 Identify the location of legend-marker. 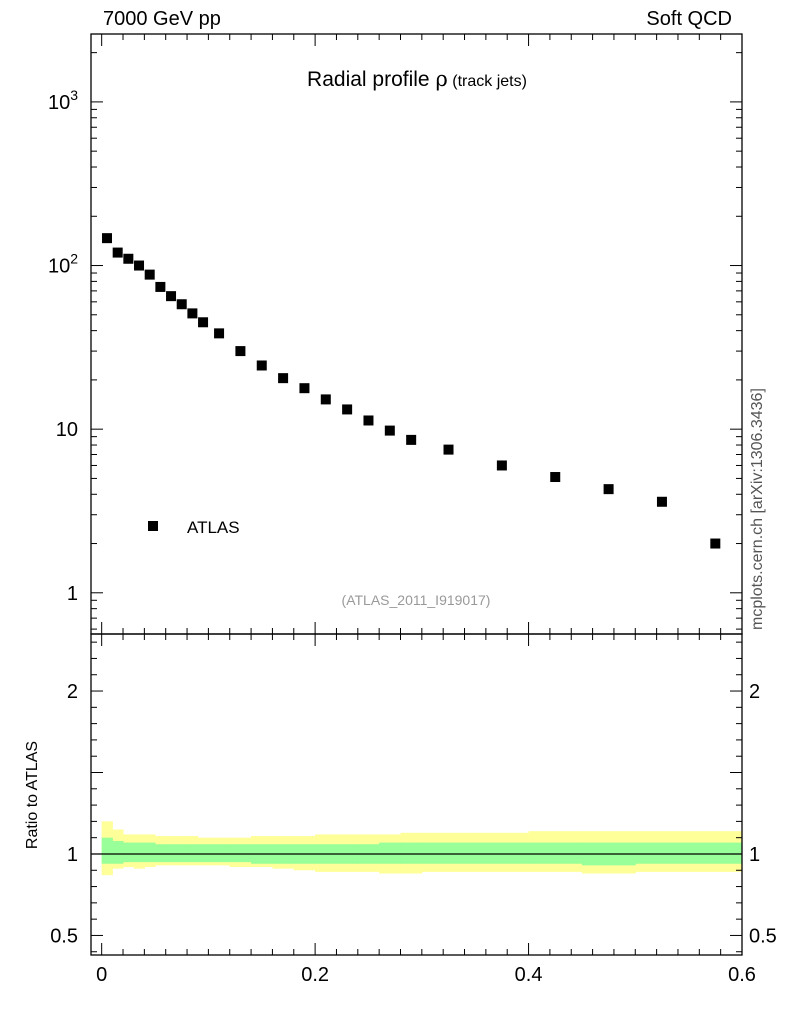
(153, 526).